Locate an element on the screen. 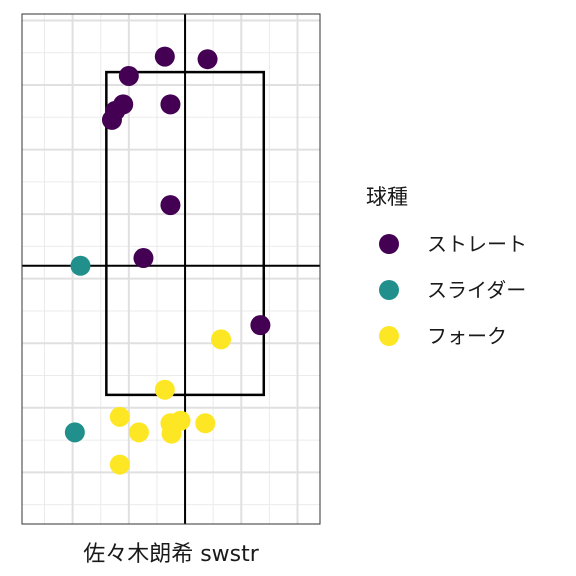  legend-label: フォーク is located at coordinates (467, 336).